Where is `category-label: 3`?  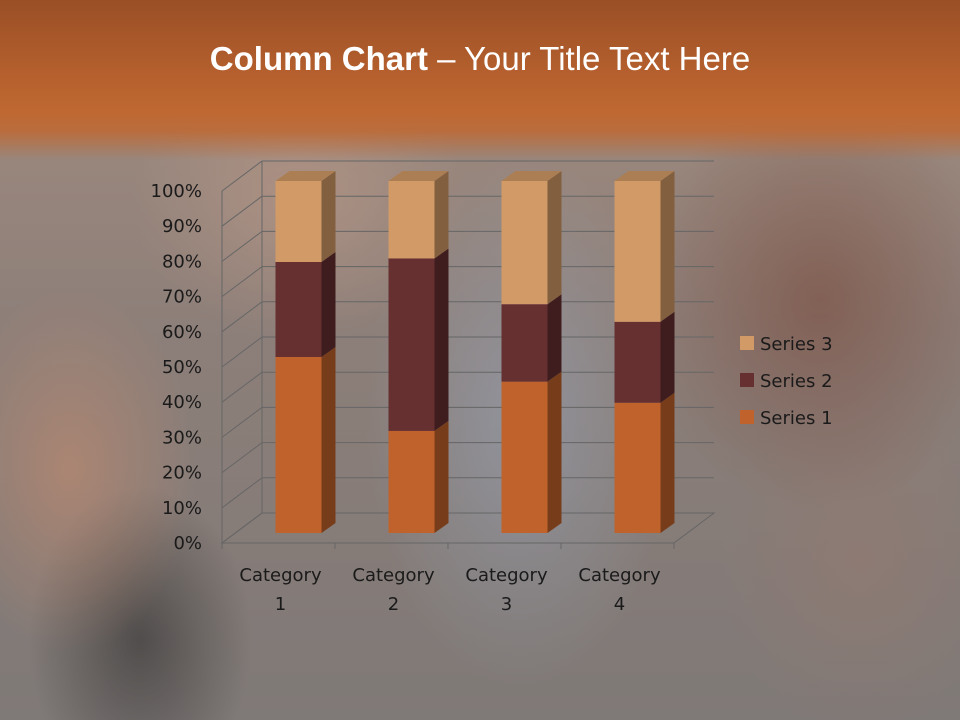
category-label: 3 is located at coordinates (506, 604).